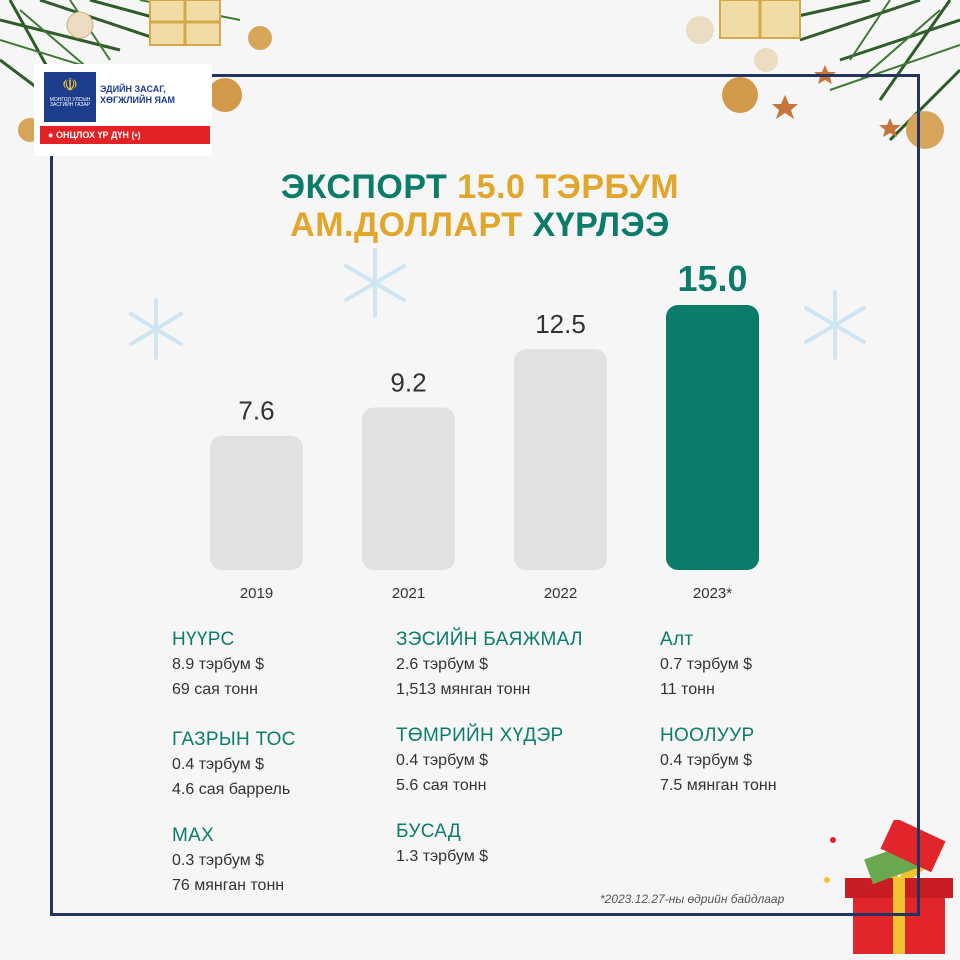 Image resolution: width=960 pixels, height=960 pixels. What do you see at coordinates (92, 135) in the screenshot?
I see `highlight-badge-label: ОНЦЛОХ ҮР ДҮН` at bounding box center [92, 135].